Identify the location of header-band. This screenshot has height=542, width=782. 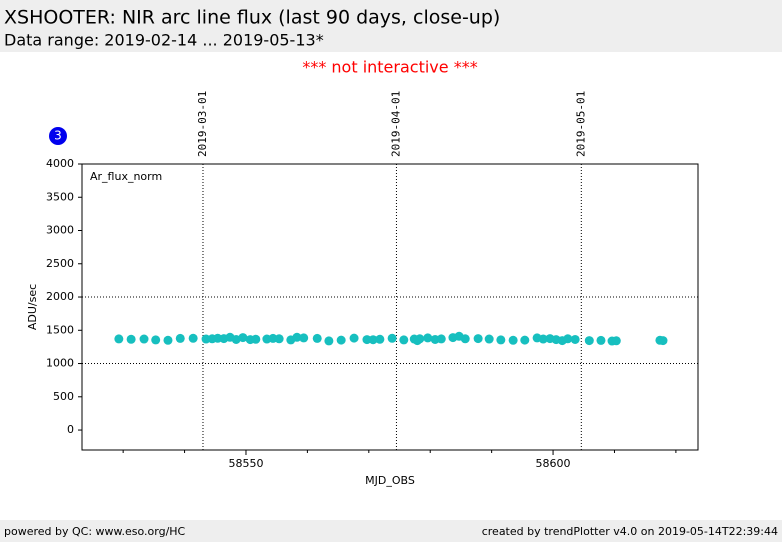
(391, 26).